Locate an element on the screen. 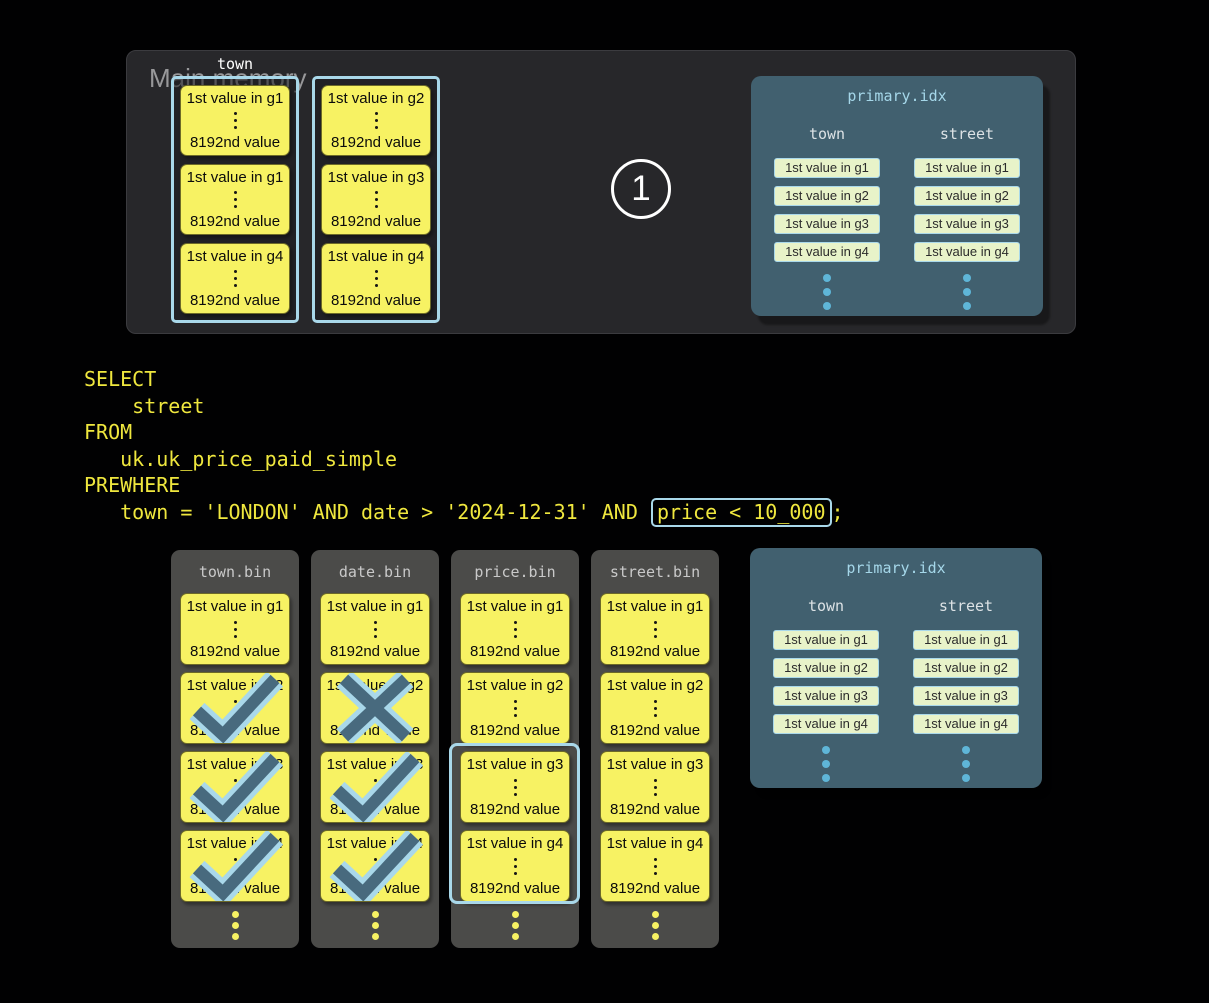 This screenshot has height=1003, width=1209. town-column-label: town is located at coordinates (235, 64).